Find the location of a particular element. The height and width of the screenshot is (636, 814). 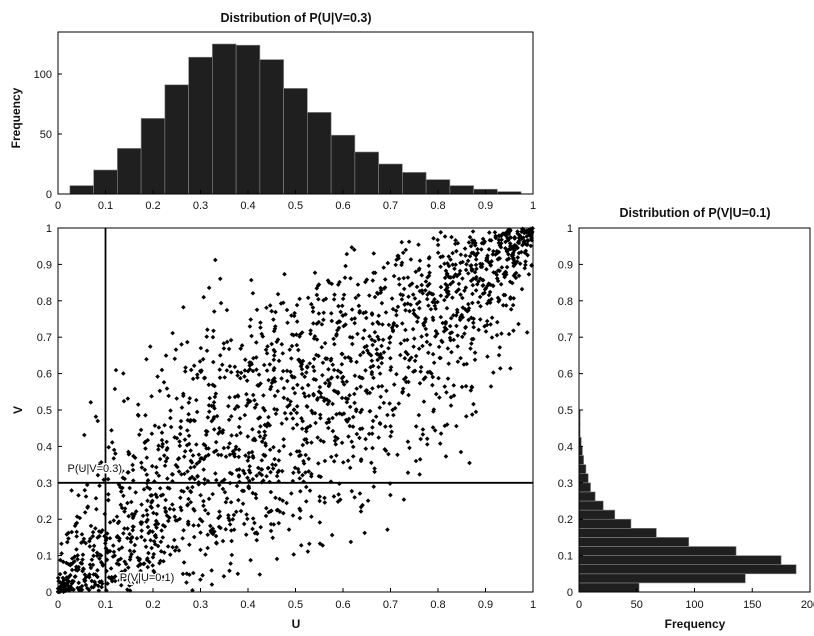

scatter-y-tick-label: 0.8 is located at coordinates (44, 302).